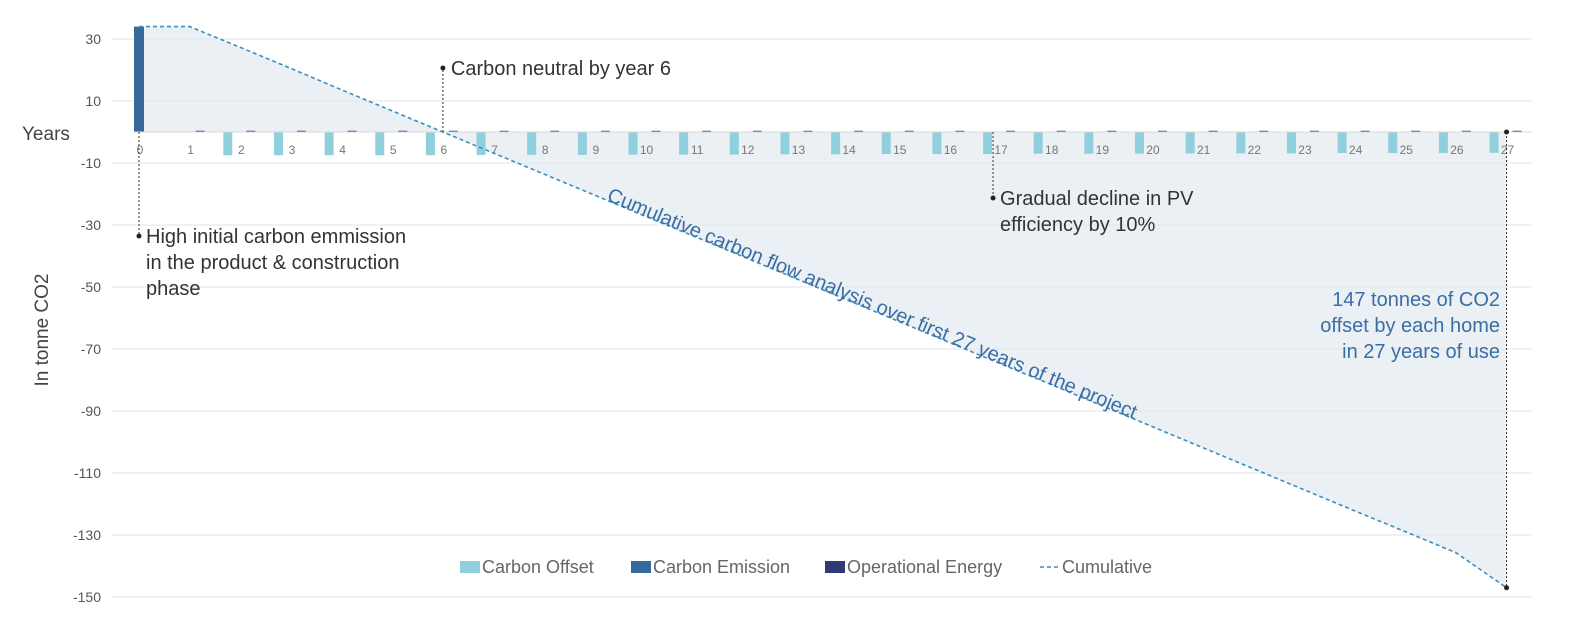 This screenshot has height=619, width=1582. Describe the element at coordinates (1107, 567) in the screenshot. I see `legend-label: Cumulative` at that location.